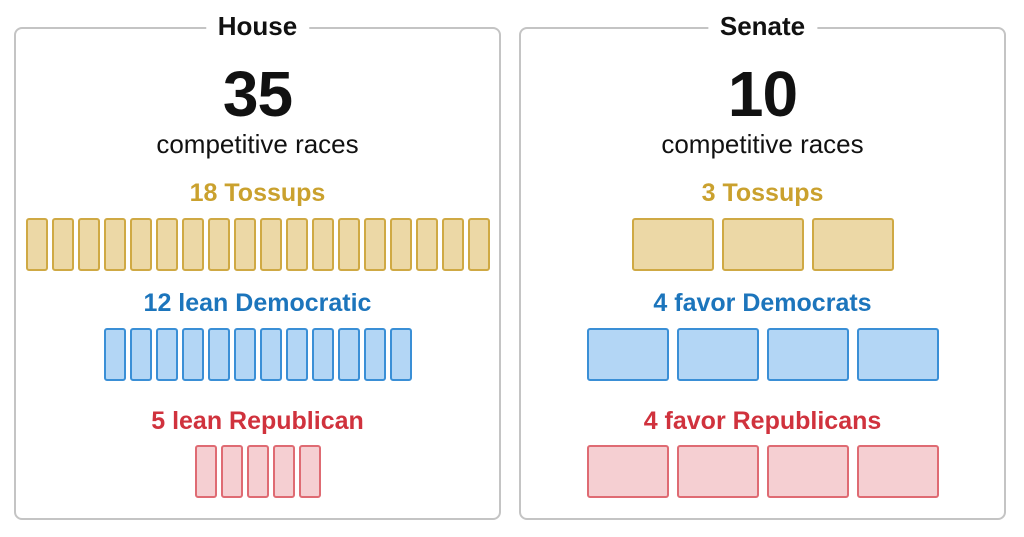 The image size is (1024, 537). What do you see at coordinates (762, 94) in the screenshot?
I see `total-races-number: 10` at bounding box center [762, 94].